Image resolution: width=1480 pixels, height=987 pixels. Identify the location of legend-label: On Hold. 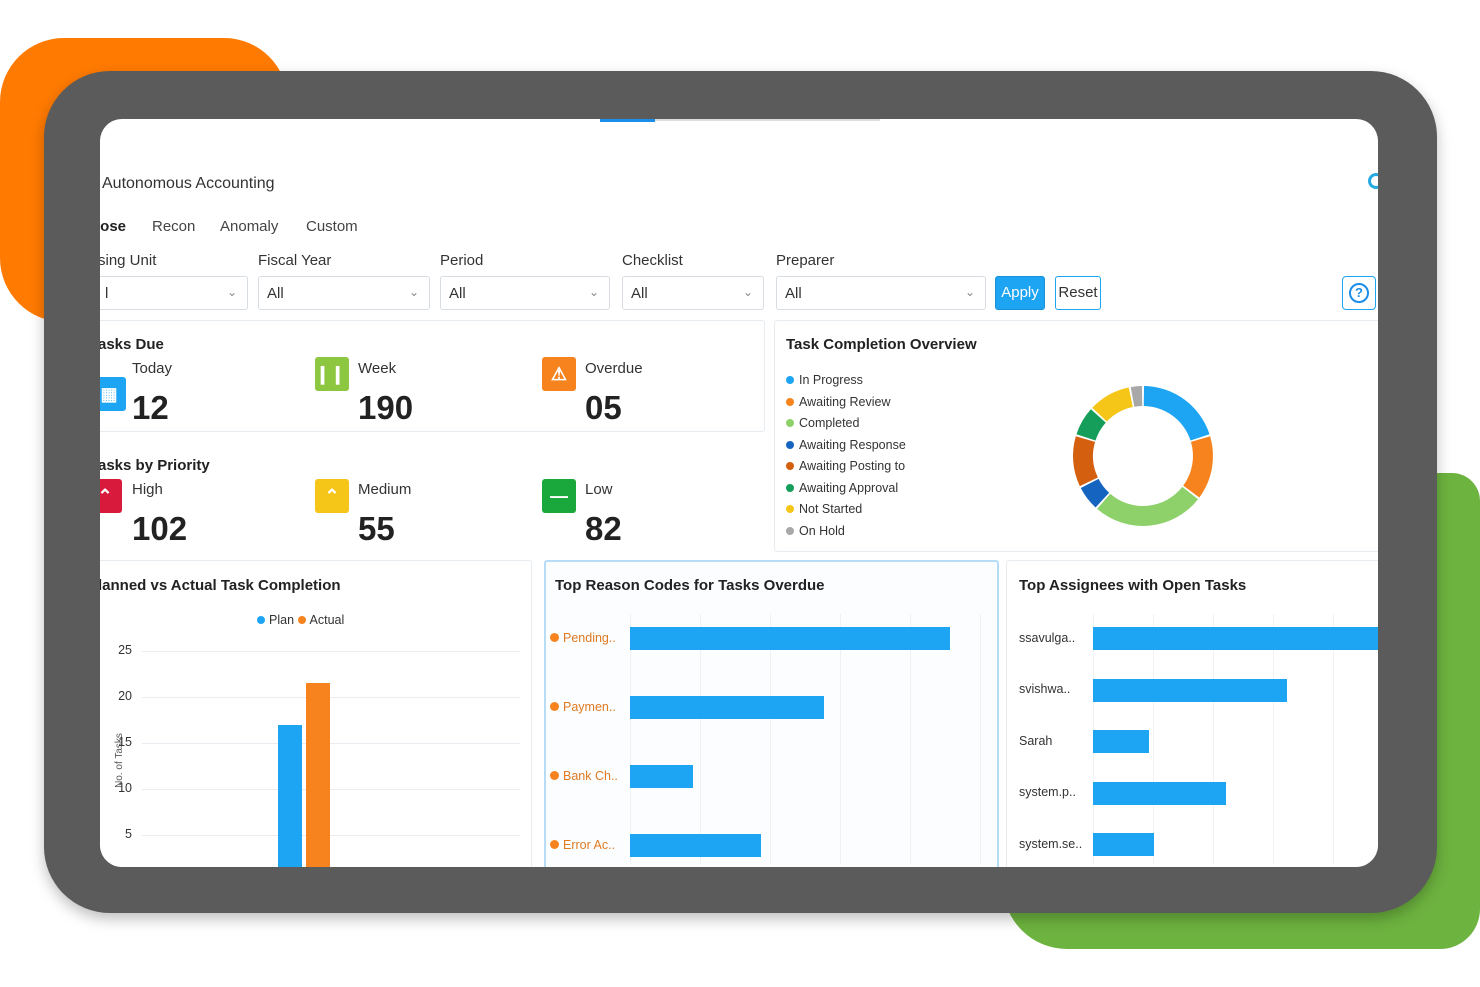
(822, 530).